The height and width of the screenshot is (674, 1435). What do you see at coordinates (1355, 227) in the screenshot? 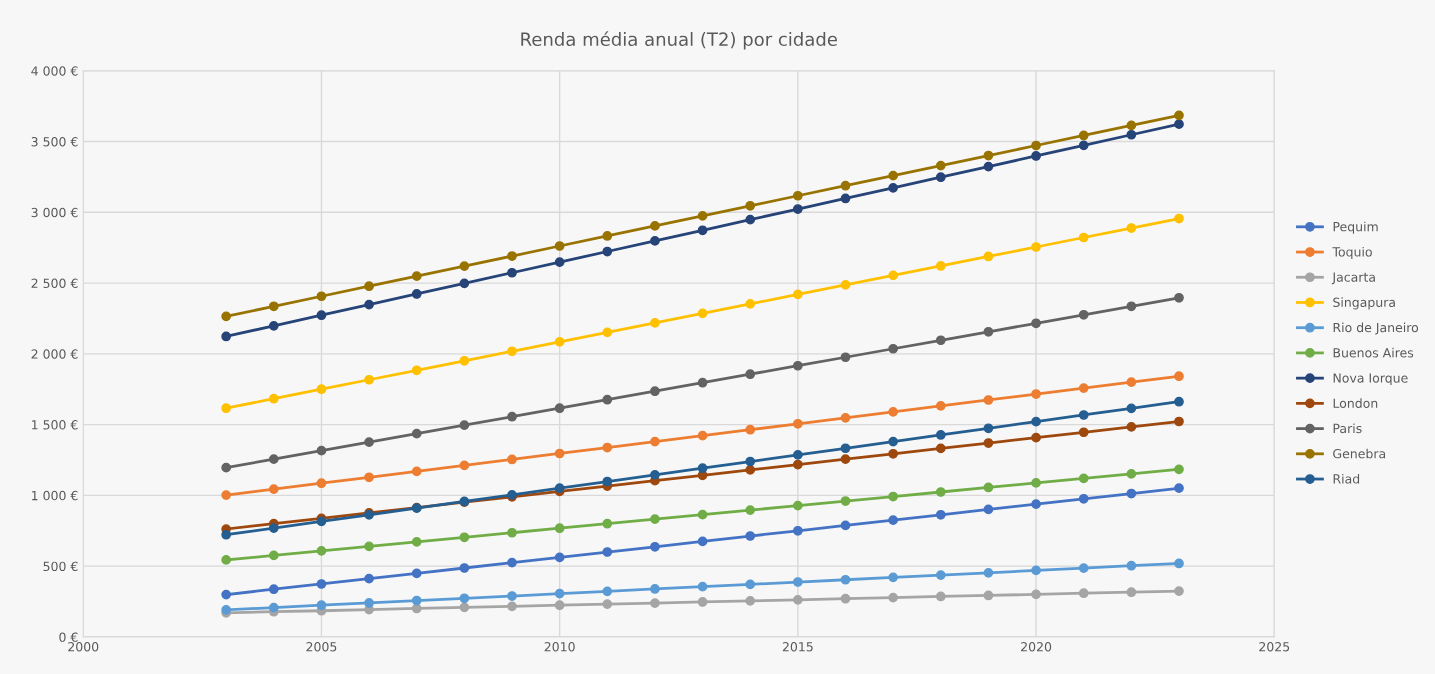
I see `legend-label: Pequim` at bounding box center [1355, 227].